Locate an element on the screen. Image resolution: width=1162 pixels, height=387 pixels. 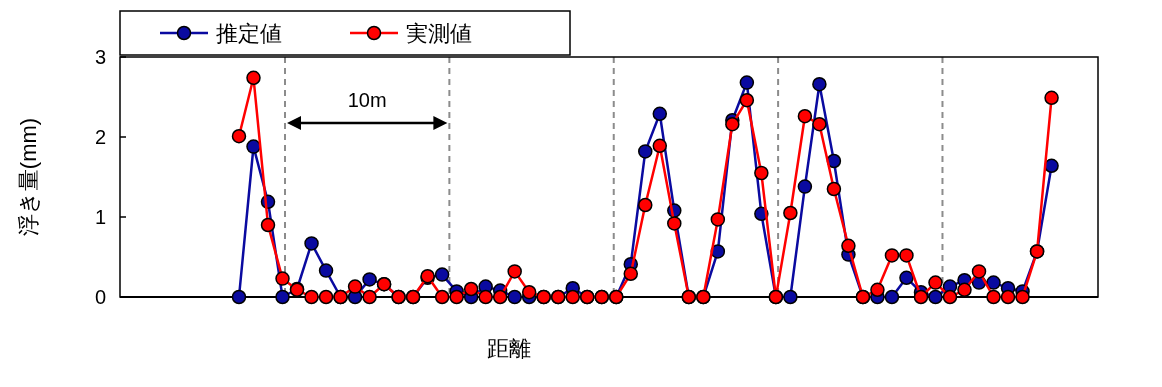
y-tick-label: 0 is located at coordinates (100, 297).